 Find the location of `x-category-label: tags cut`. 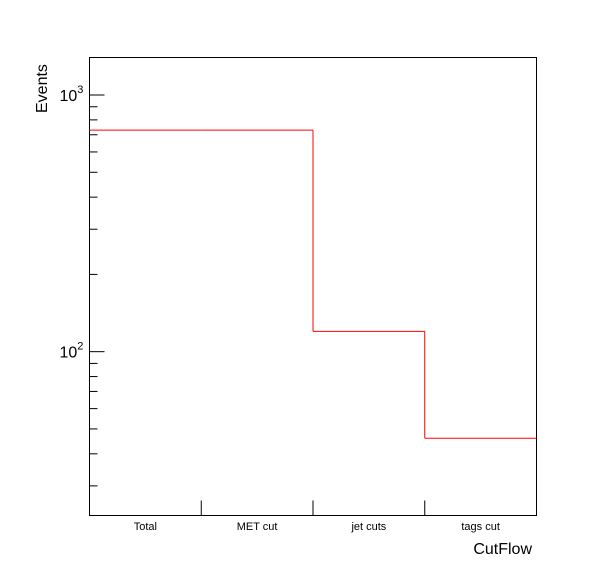

x-category-label: tags cut is located at coordinates (480, 527).